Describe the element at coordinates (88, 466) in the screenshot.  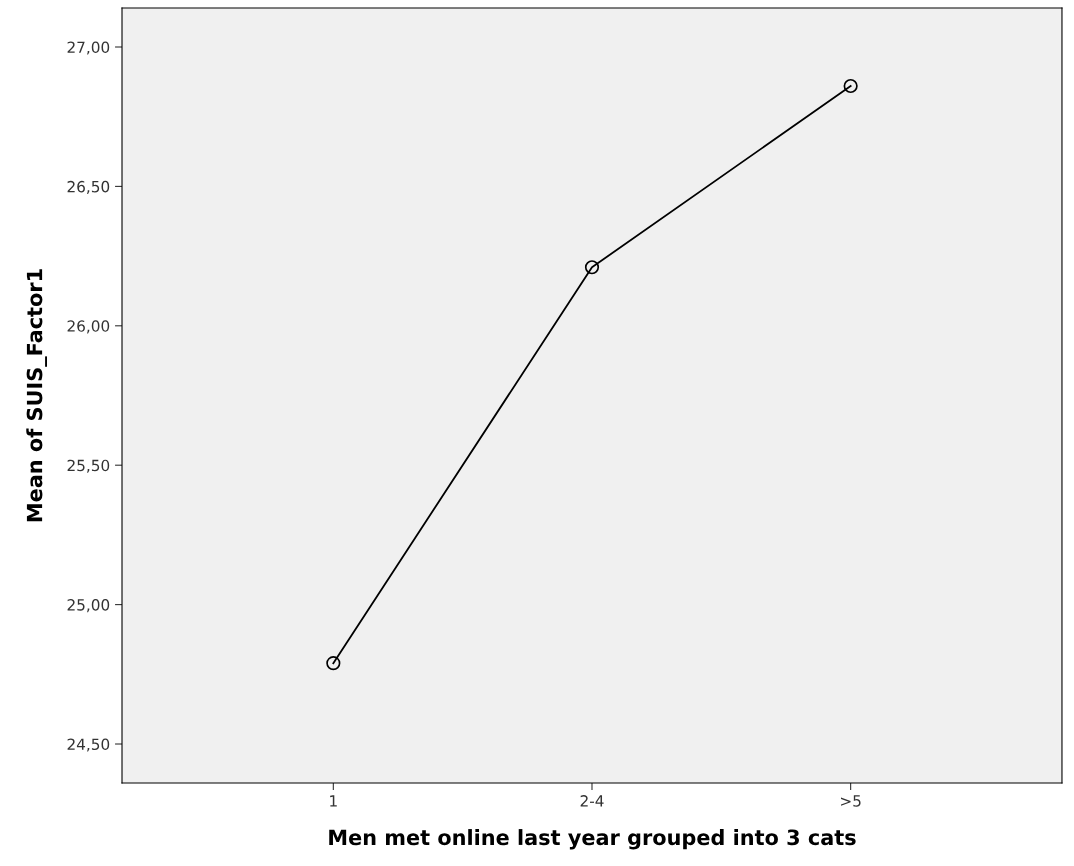
I see `y-tick-label: 25,50` at that location.